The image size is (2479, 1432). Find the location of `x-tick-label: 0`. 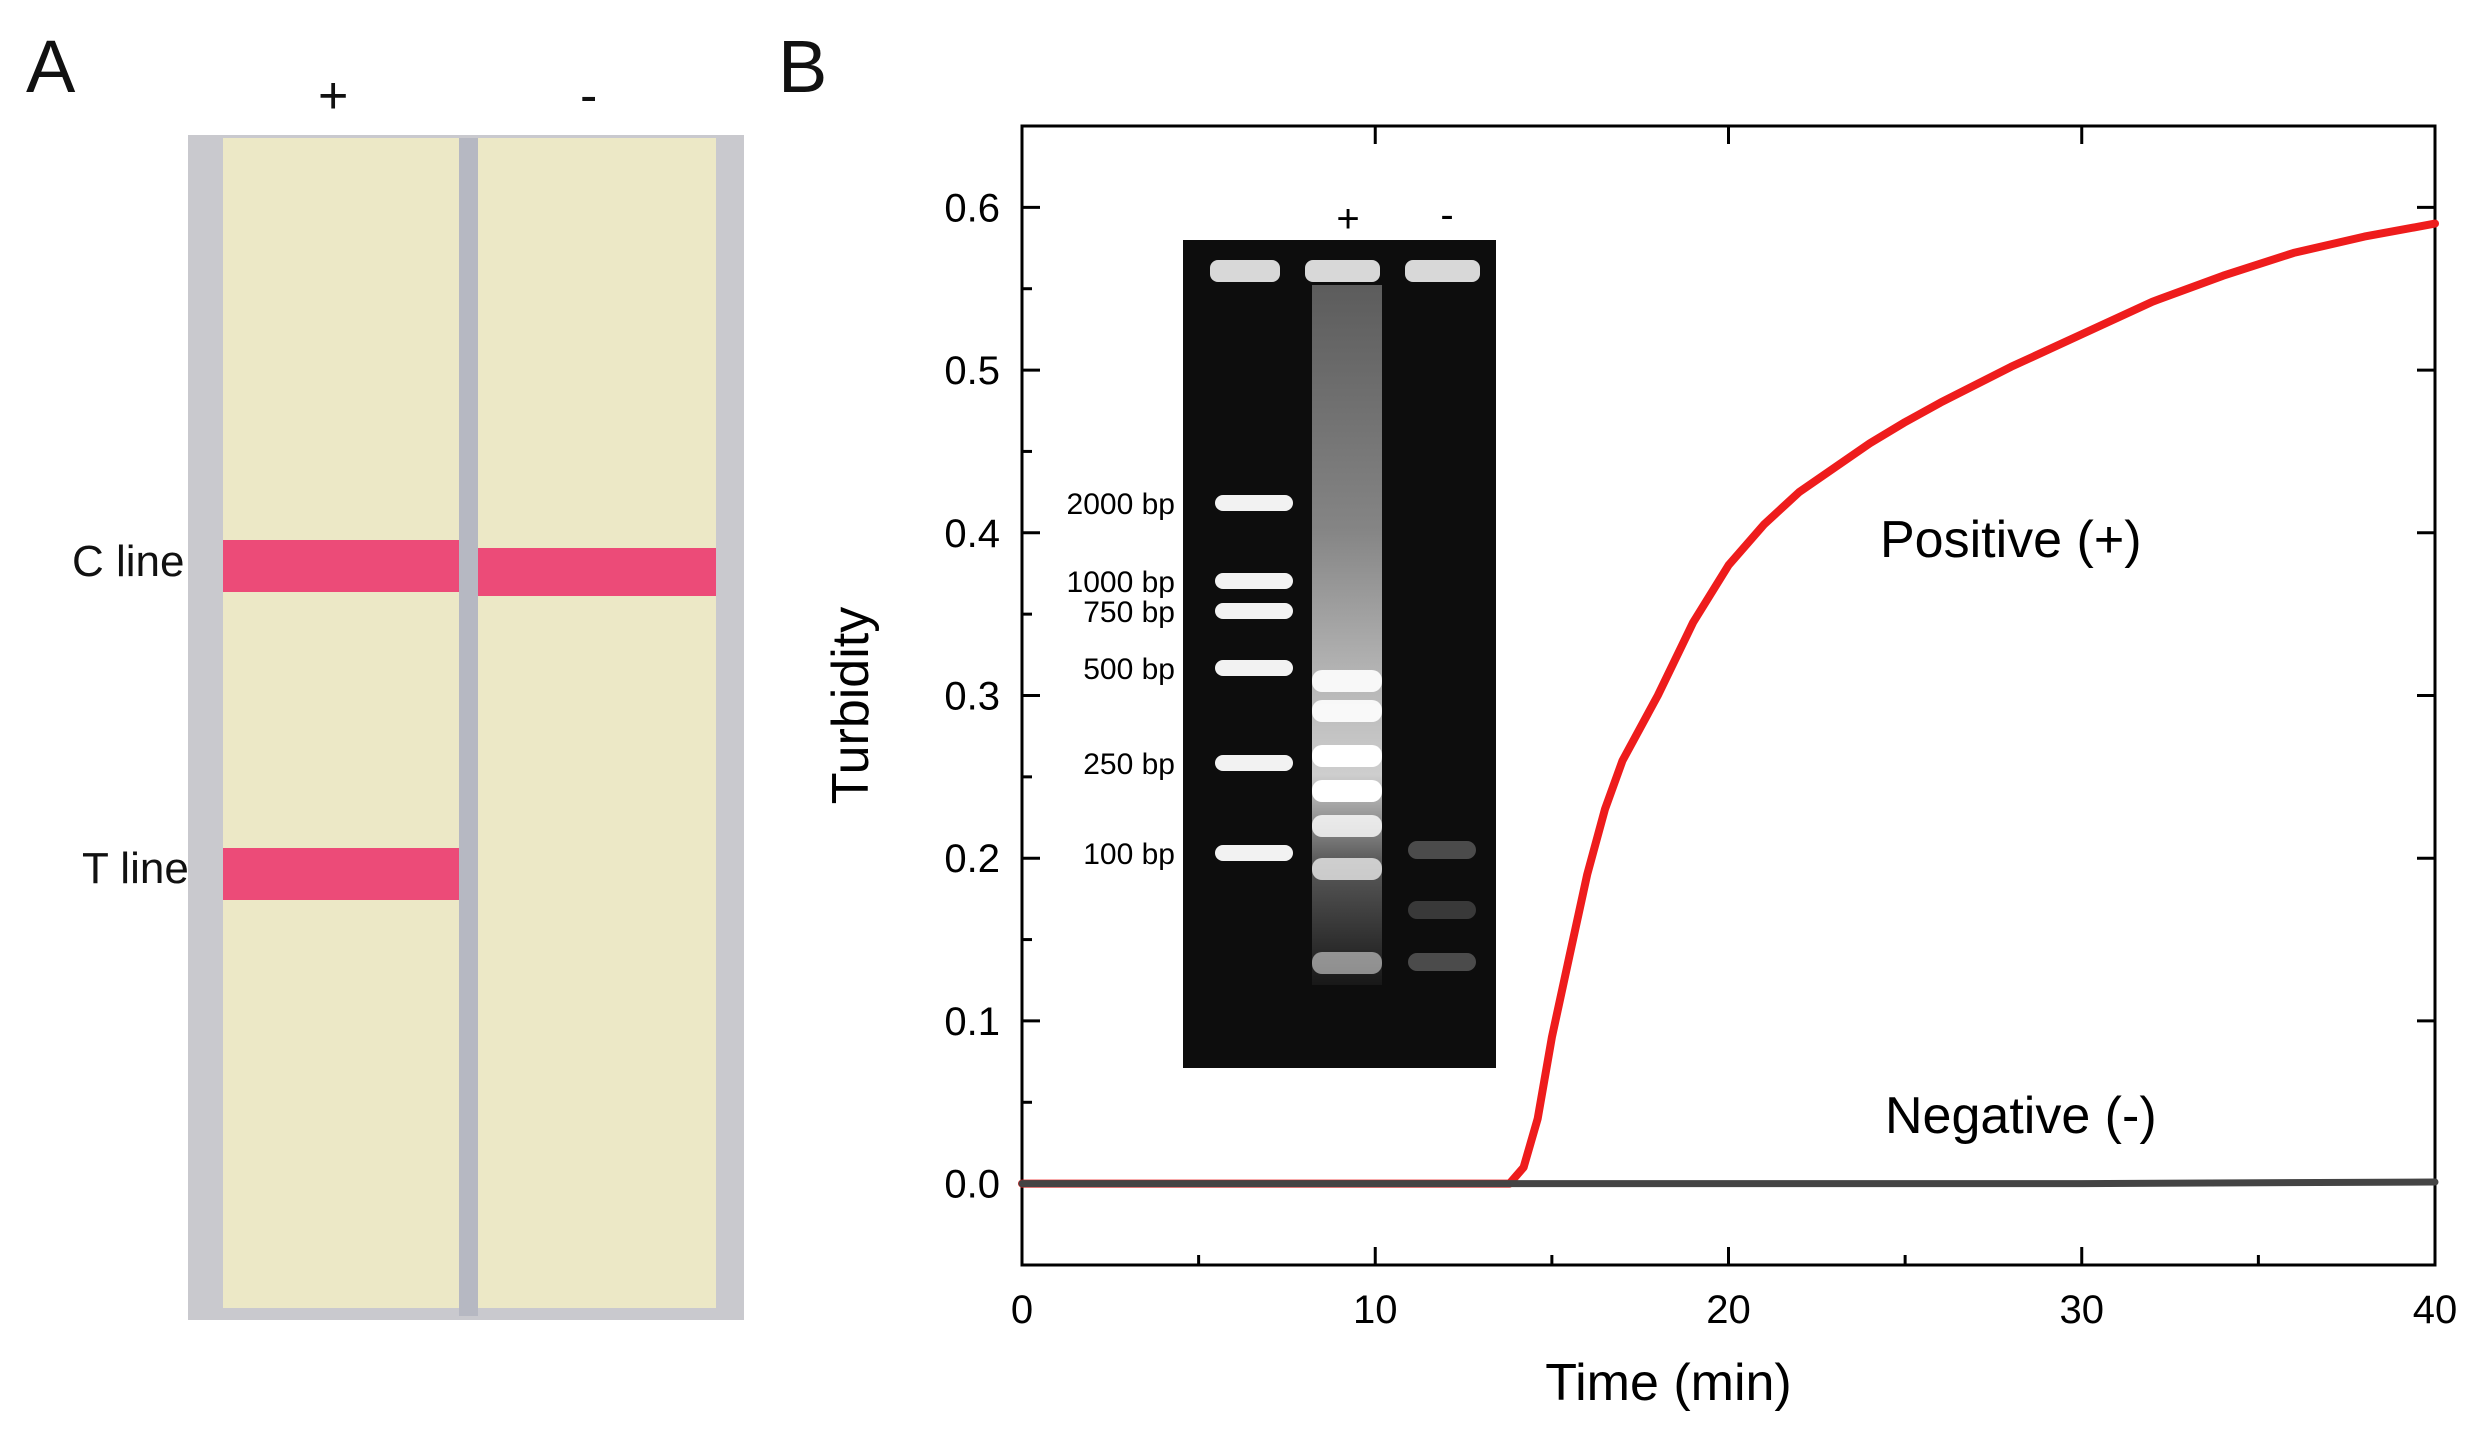

x-tick-label: 0 is located at coordinates (1022, 1310).